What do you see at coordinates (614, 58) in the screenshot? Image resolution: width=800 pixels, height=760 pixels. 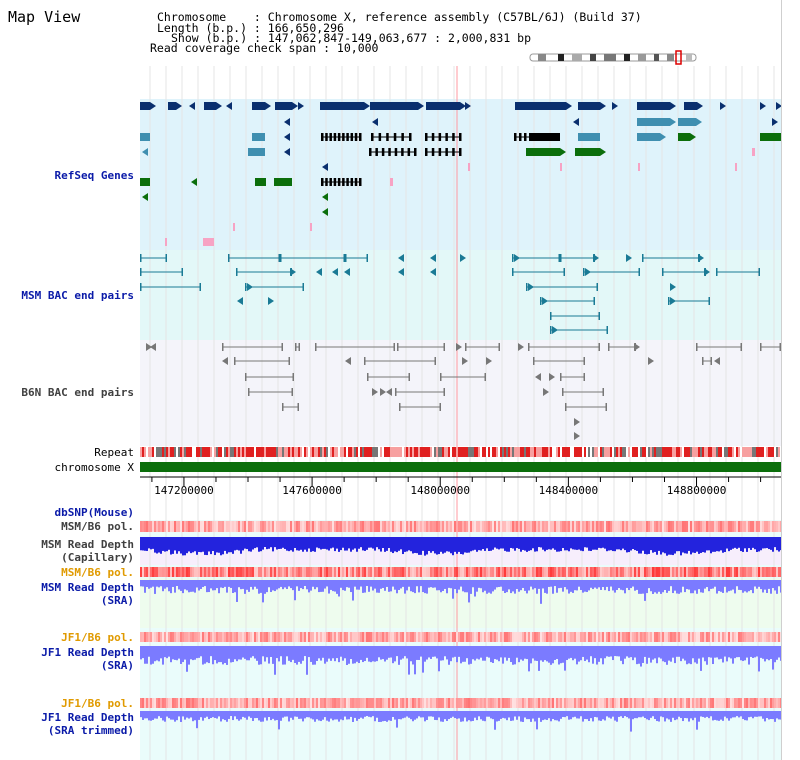 I see `chromosome-ideogram-icon` at bounding box center [614, 58].